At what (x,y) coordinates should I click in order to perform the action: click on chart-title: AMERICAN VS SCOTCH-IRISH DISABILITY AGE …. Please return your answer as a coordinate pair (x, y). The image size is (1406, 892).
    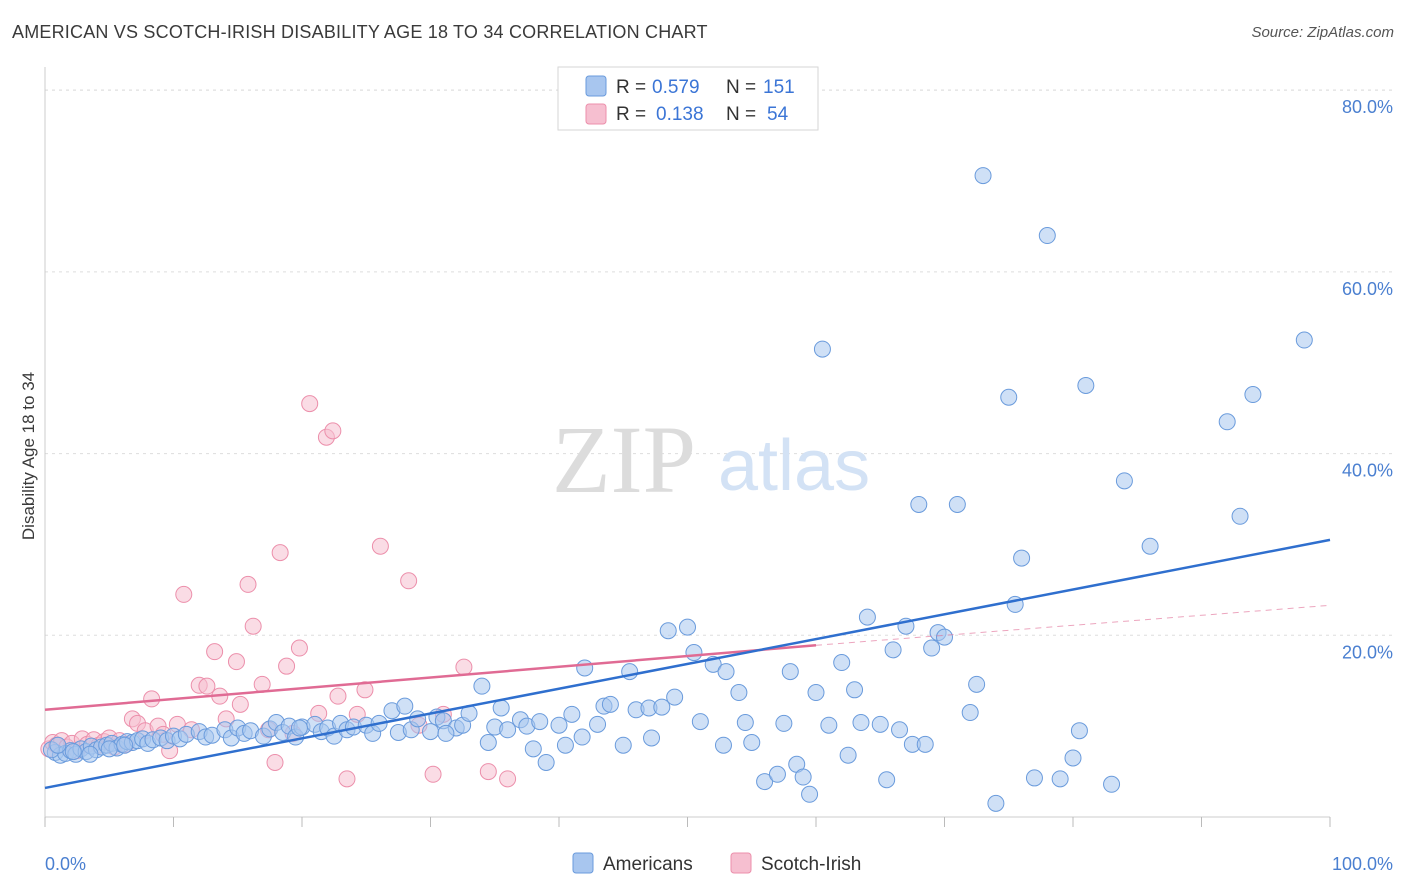
    Looking at the image, I should click on (360, 32).